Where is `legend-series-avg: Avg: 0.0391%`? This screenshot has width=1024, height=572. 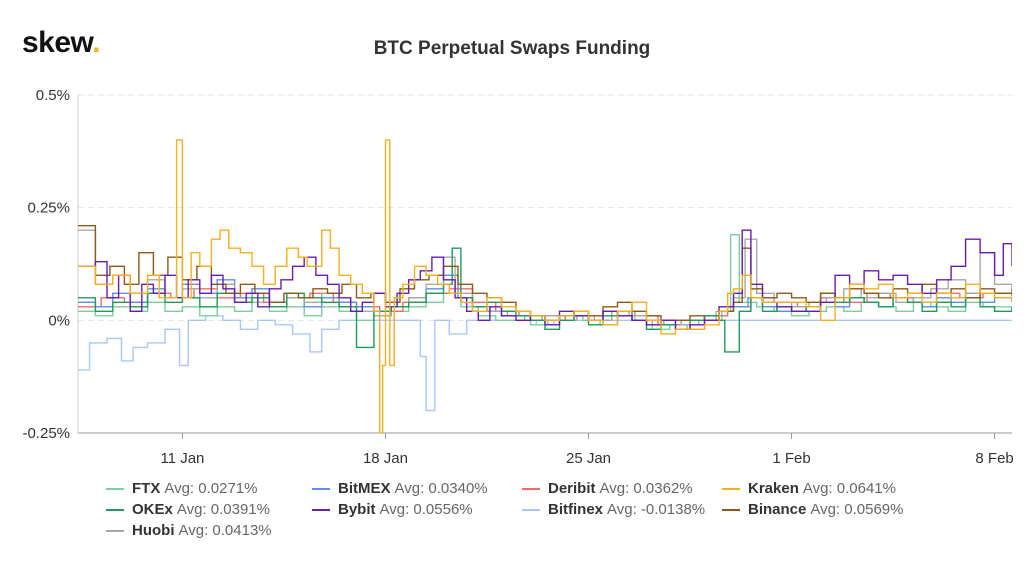 legend-series-avg: Avg: 0.0391% is located at coordinates (223, 509).